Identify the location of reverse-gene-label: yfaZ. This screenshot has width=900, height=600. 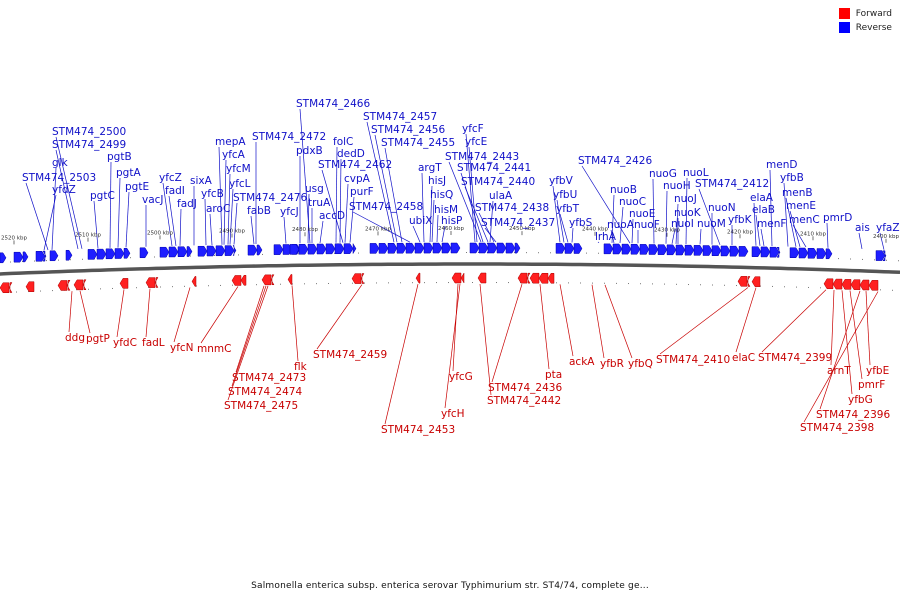
(888, 228).